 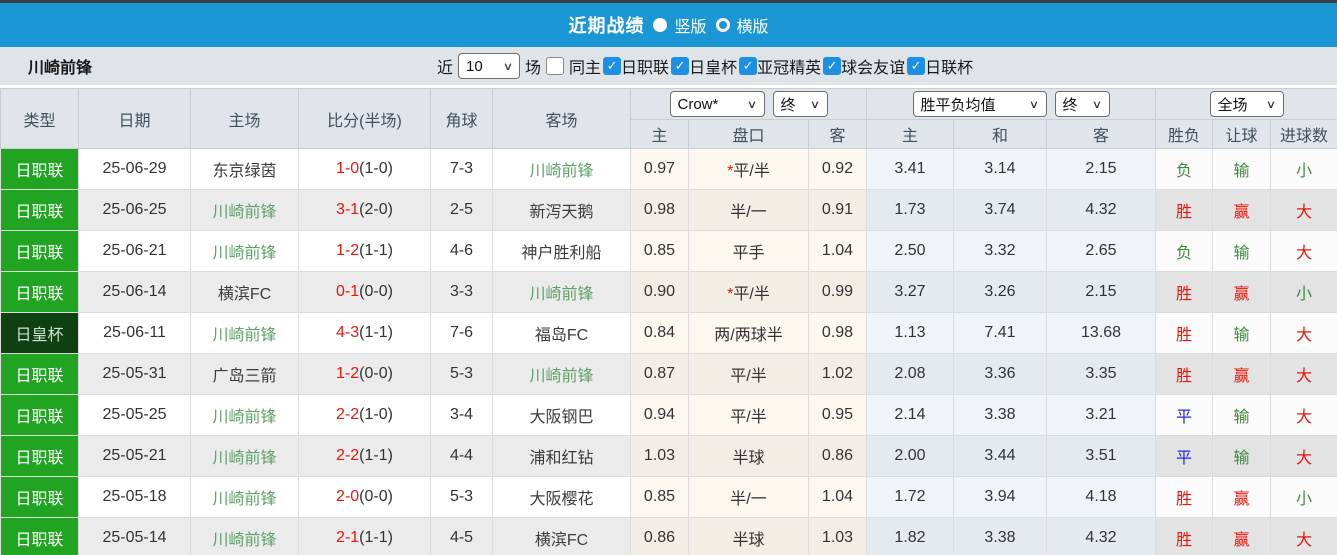 I want to click on match-count-select: 10 ∨, so click(x=489, y=66).